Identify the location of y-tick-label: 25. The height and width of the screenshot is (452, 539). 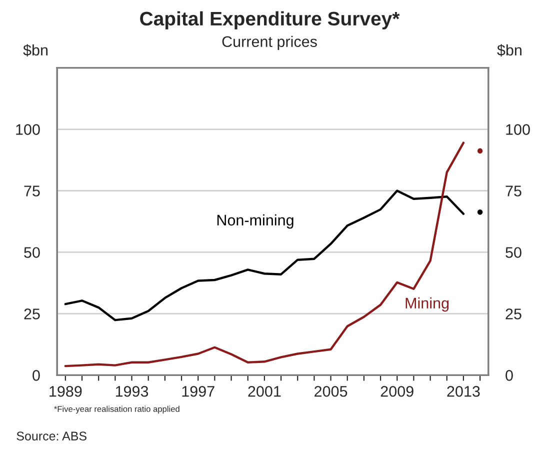
(32, 314).